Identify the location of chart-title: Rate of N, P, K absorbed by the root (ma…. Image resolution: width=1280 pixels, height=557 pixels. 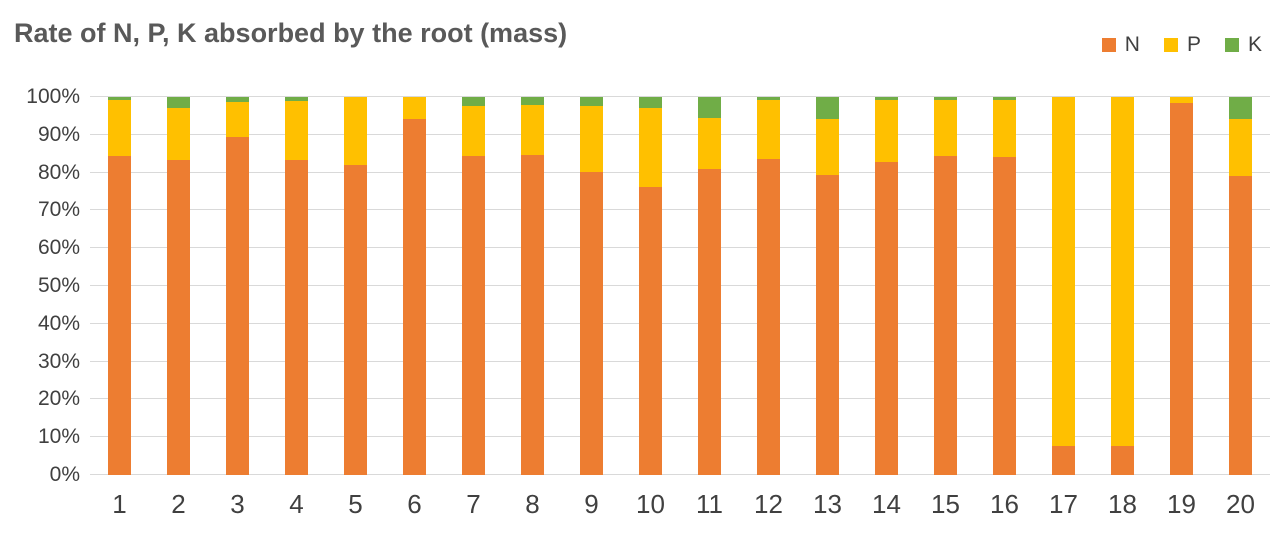
(291, 33).